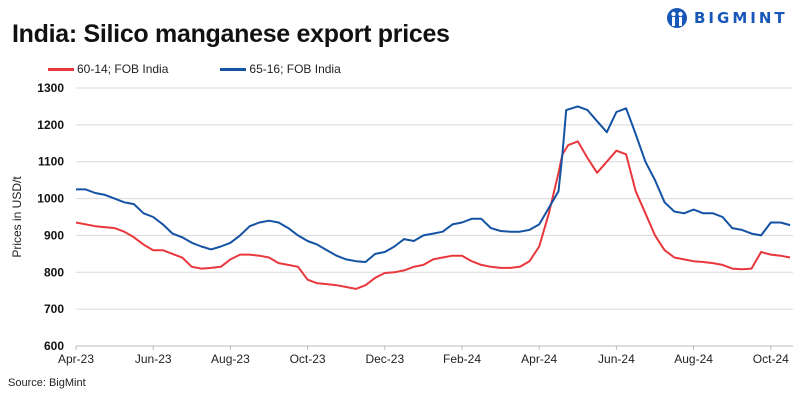 The height and width of the screenshot is (401, 807). What do you see at coordinates (50, 88) in the screenshot?
I see `y-tick-label: 1300` at bounding box center [50, 88].